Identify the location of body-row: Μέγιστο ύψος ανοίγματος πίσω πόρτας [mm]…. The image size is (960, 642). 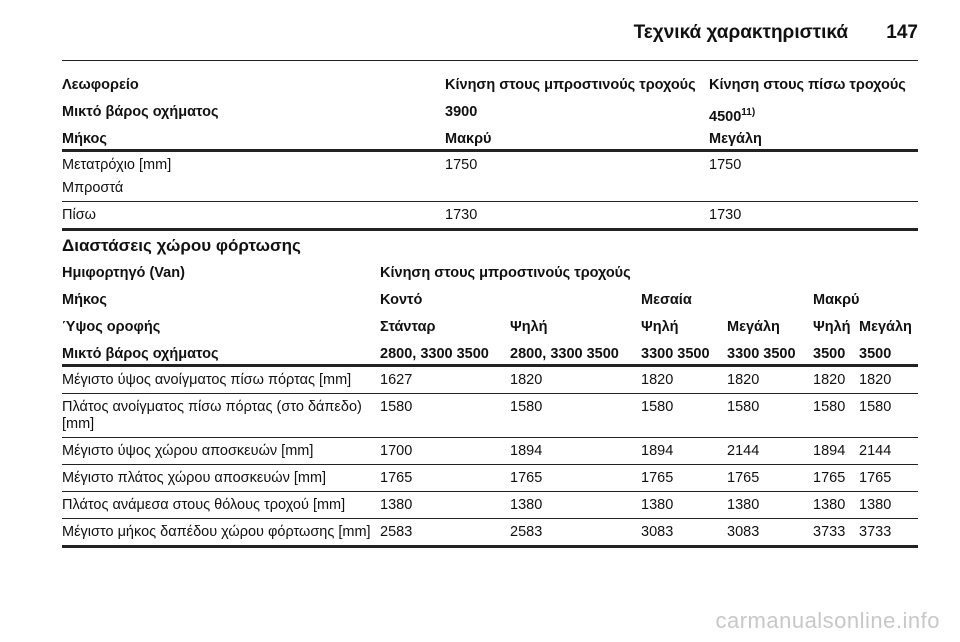
(490, 379).